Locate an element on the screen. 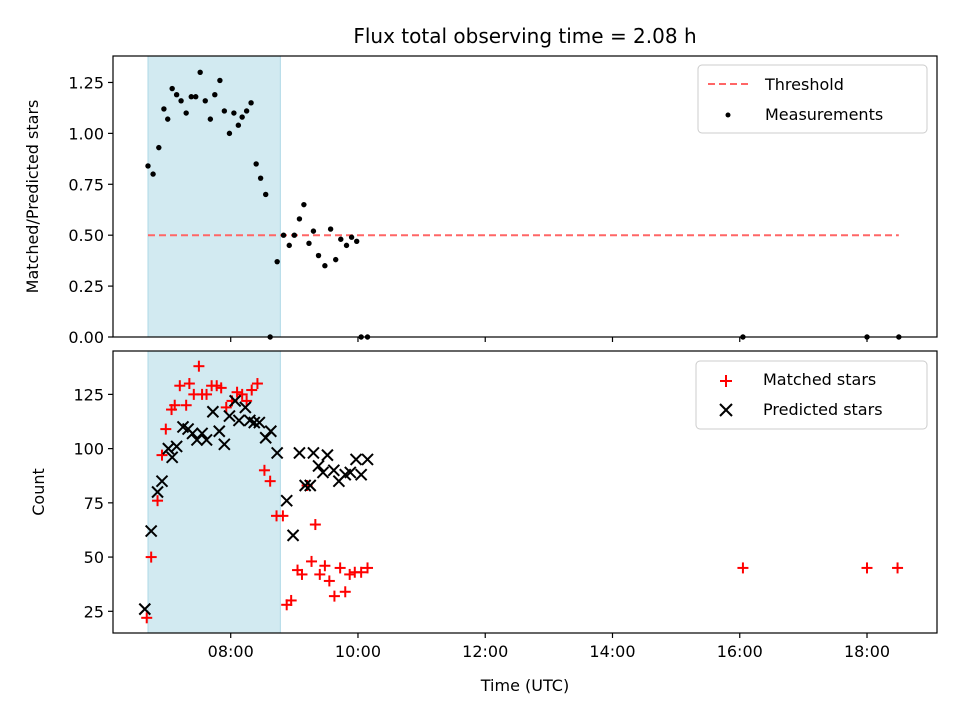 The image size is (960, 724). predicted-stars-legend-label: Predicted stars is located at coordinates (823, 409).